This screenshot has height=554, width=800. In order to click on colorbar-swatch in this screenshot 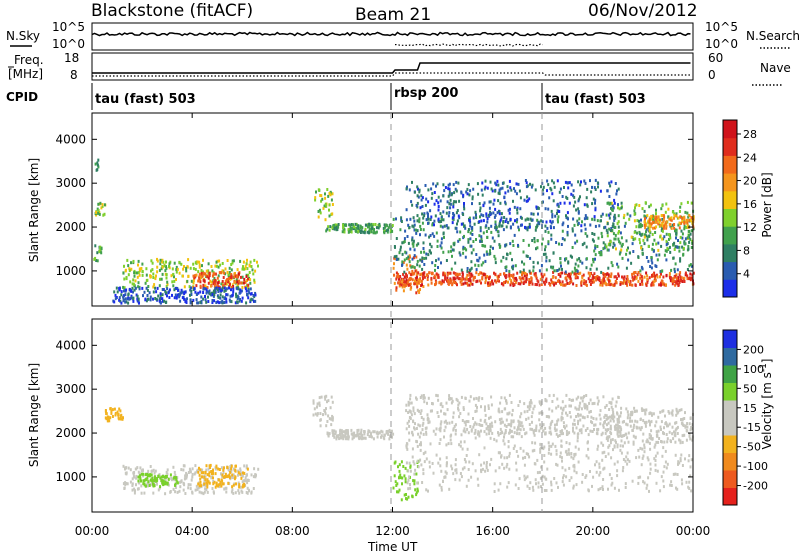, I will do `click(730, 129)`.